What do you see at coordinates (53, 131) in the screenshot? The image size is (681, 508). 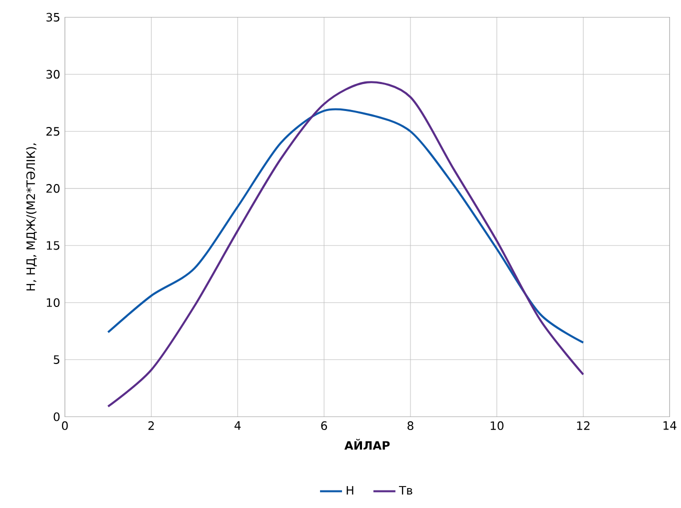 I see `y-tick-label: 25` at bounding box center [53, 131].